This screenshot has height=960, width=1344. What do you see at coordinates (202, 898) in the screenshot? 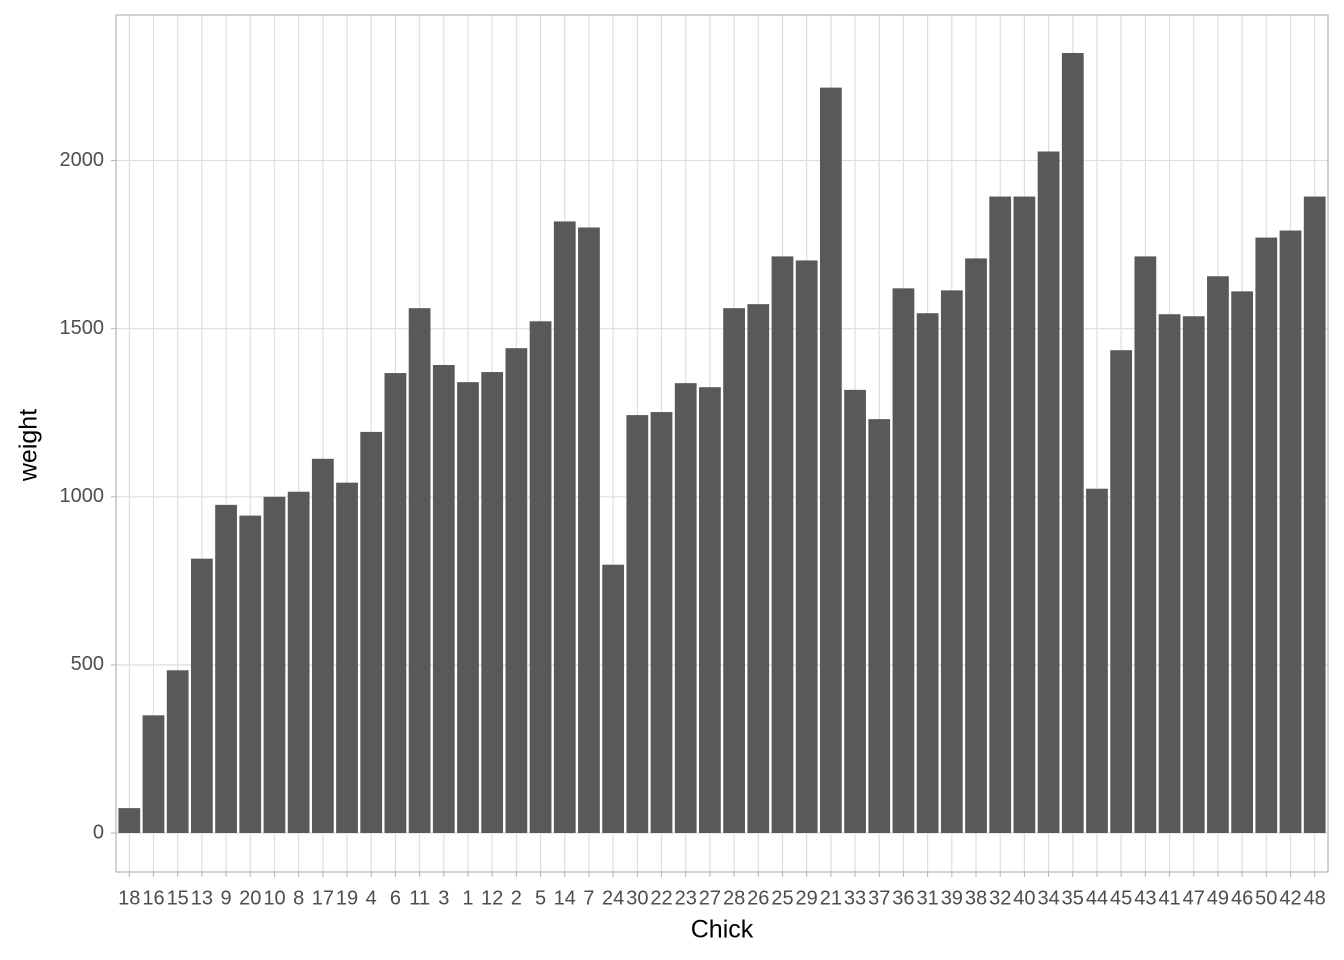
I see `x-tick-label: 13` at bounding box center [202, 898].